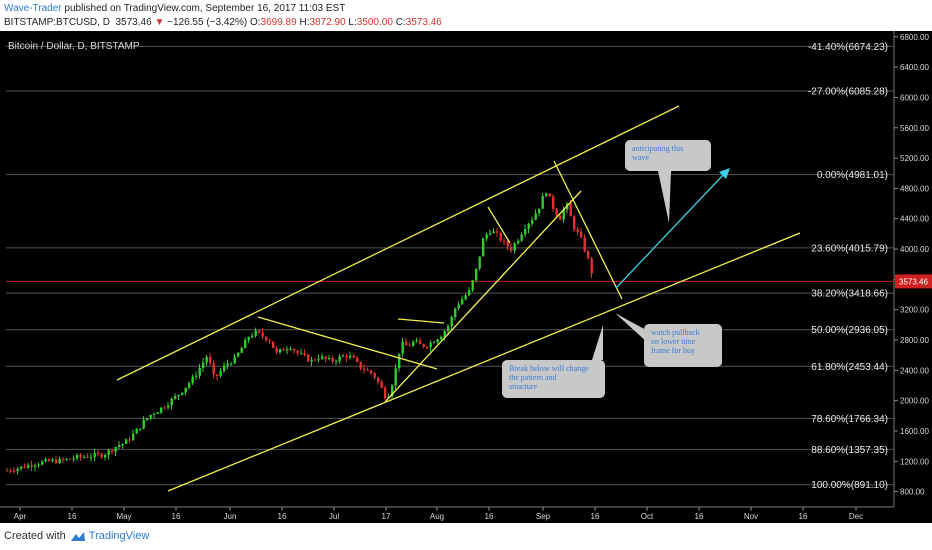  I want to click on callout-box, so click(683, 345).